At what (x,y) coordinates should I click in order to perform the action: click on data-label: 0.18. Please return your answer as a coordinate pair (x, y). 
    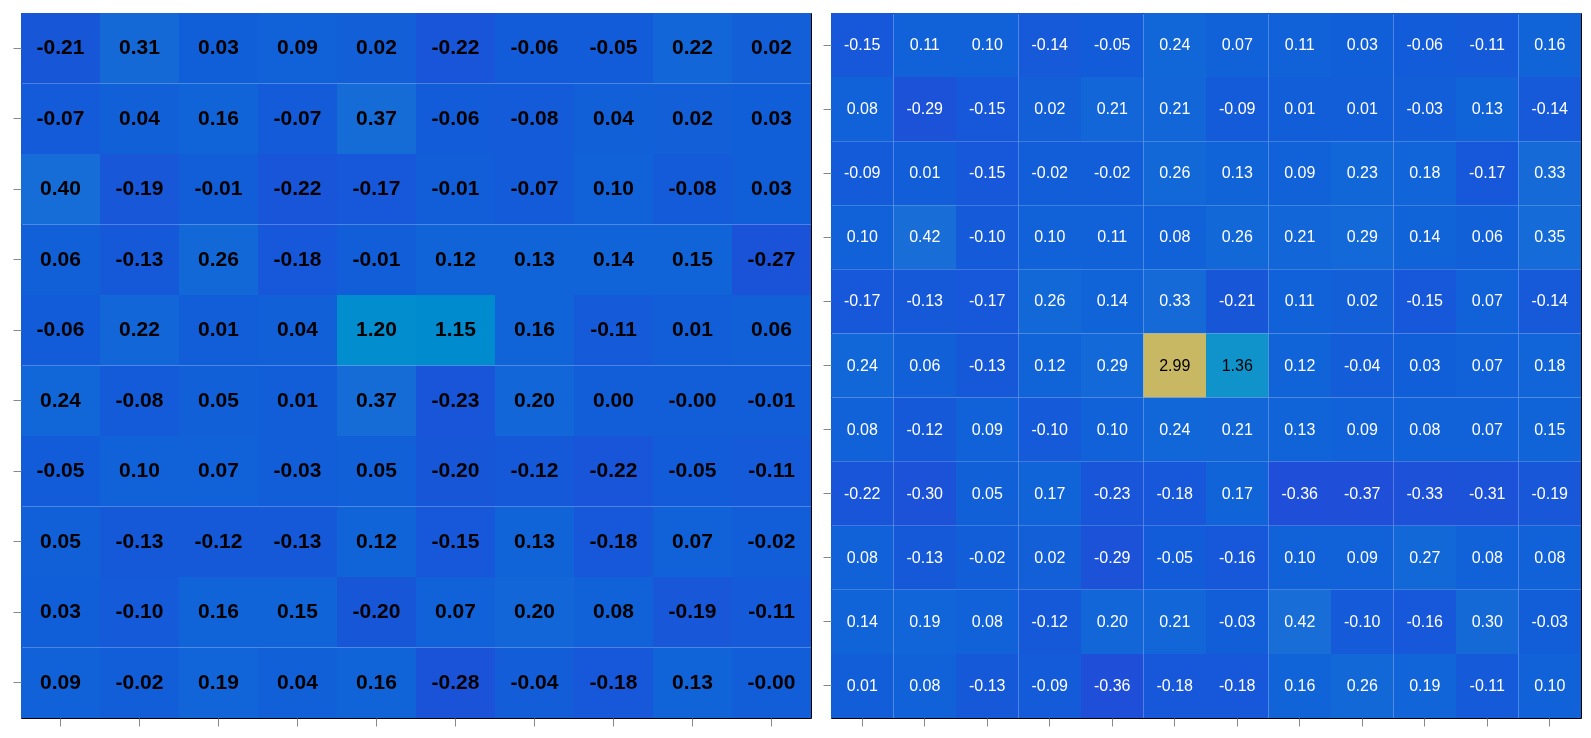
    Looking at the image, I should click on (1425, 173).